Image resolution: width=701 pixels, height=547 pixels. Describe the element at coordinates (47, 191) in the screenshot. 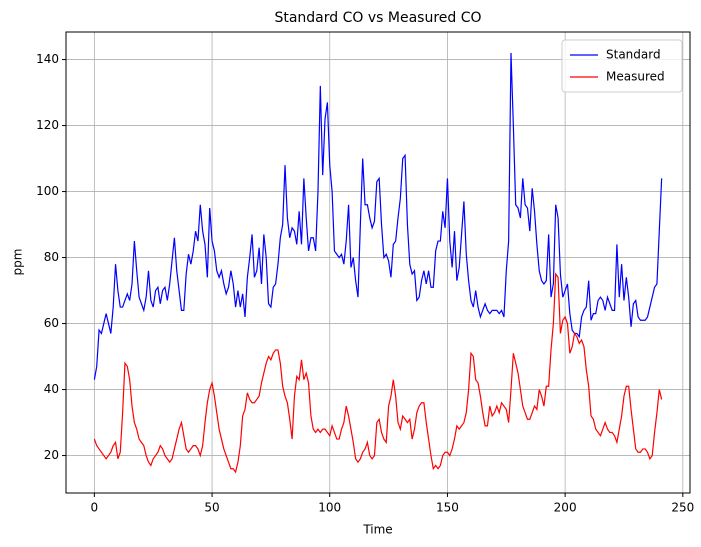

I see `y-tick-label: 100` at that location.